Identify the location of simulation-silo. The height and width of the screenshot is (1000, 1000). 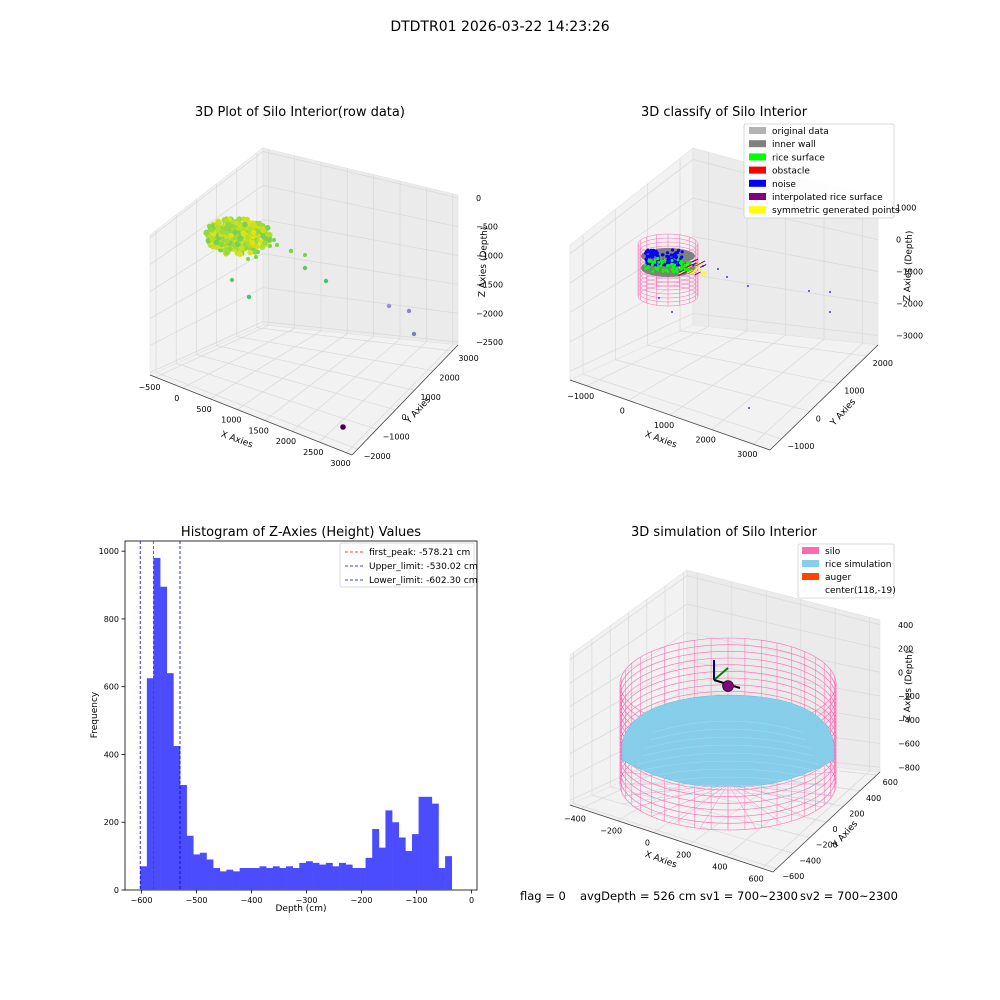
(728, 734).